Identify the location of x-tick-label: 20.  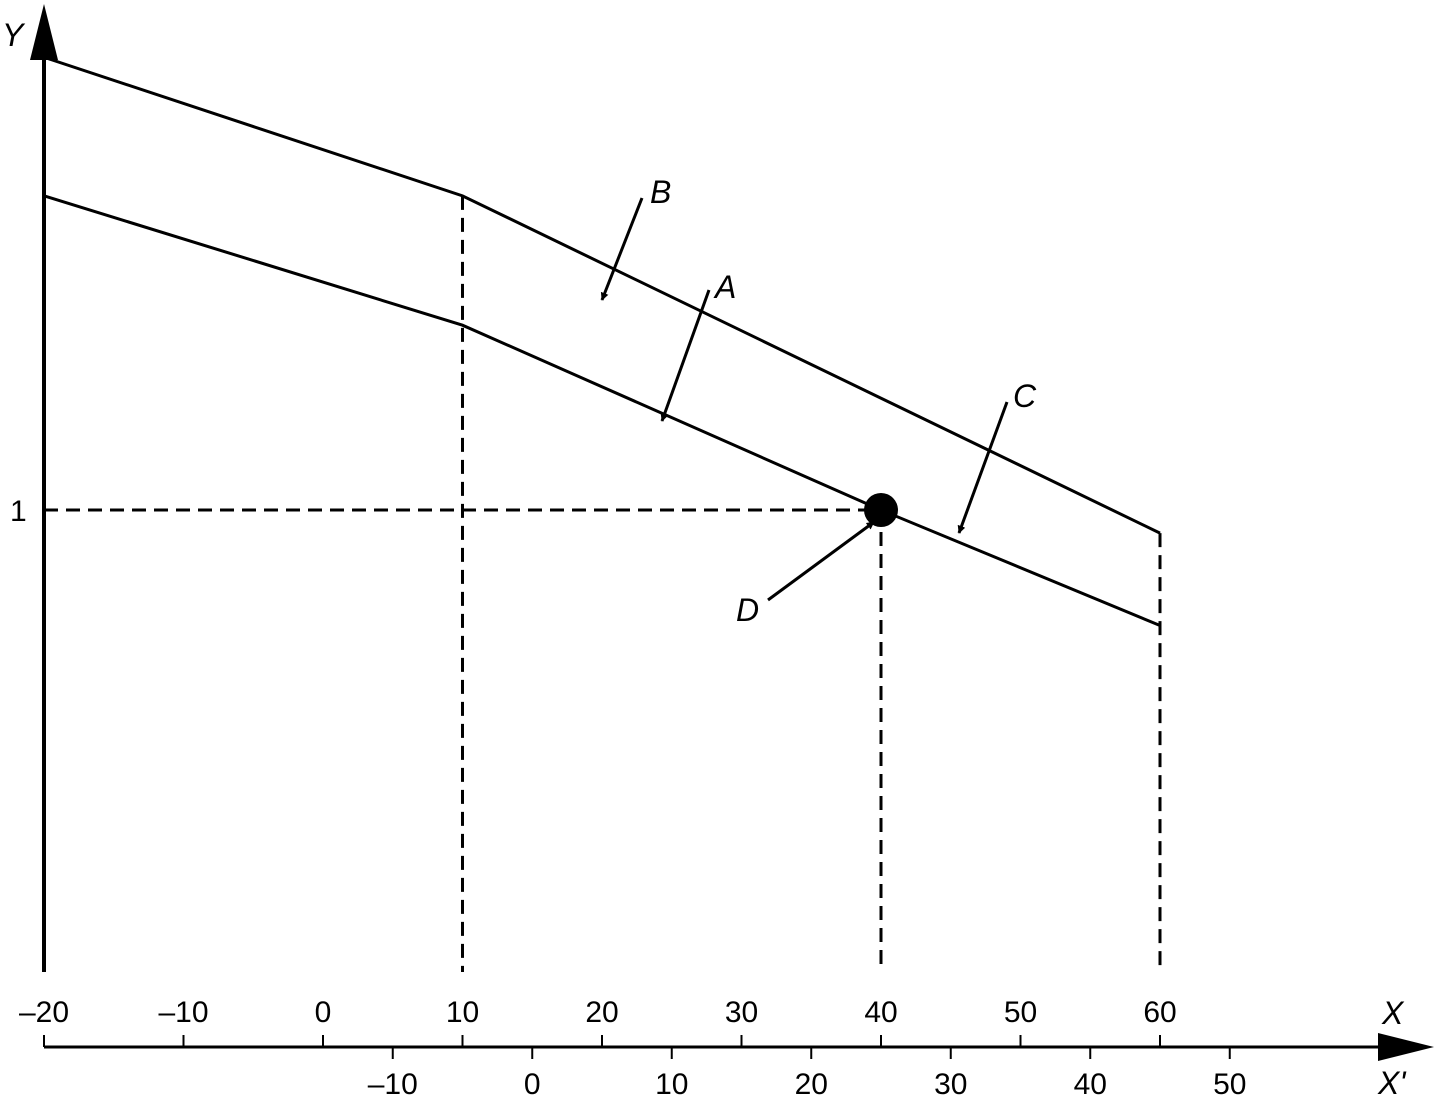
(601, 1012).